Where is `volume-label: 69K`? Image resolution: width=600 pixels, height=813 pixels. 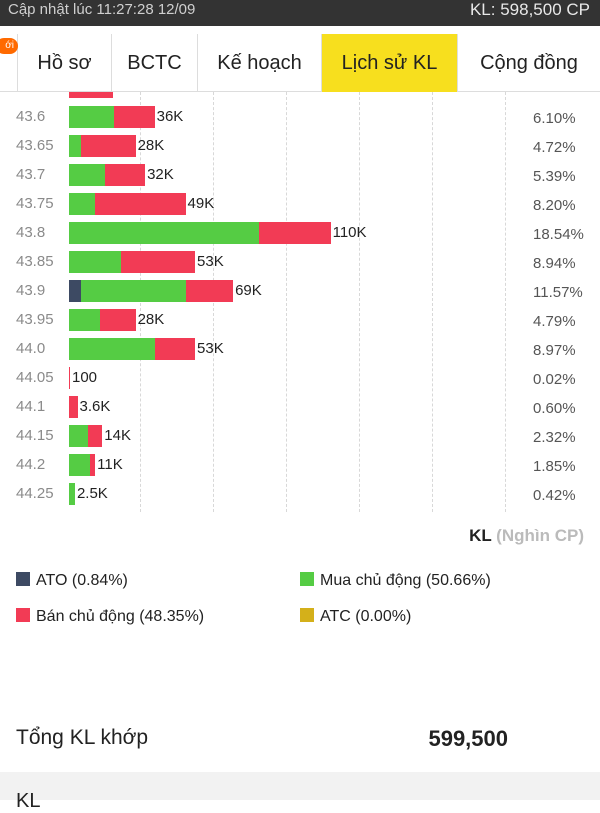
volume-label: 69K is located at coordinates (248, 290).